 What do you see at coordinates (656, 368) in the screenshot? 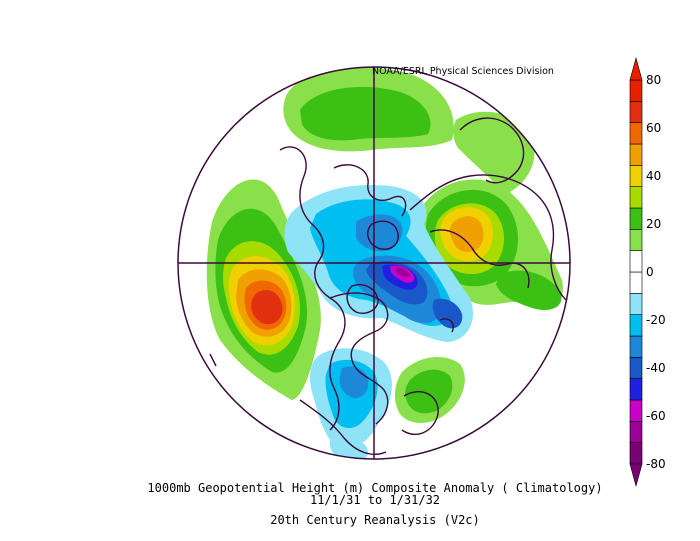
I see `colorbar-tick-label: -40` at bounding box center [656, 368].